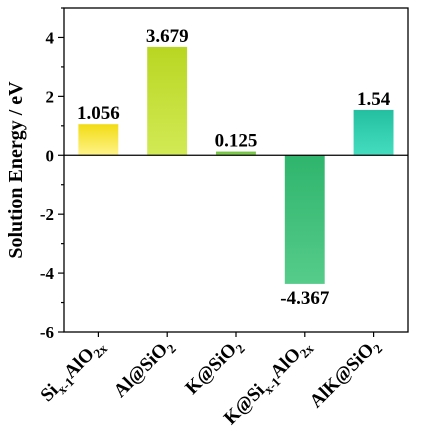 The width and height of the screenshot is (438, 432). What do you see at coordinates (346, 375) in the screenshot?
I see `category-label-4: AlK@SiO2` at bounding box center [346, 375].